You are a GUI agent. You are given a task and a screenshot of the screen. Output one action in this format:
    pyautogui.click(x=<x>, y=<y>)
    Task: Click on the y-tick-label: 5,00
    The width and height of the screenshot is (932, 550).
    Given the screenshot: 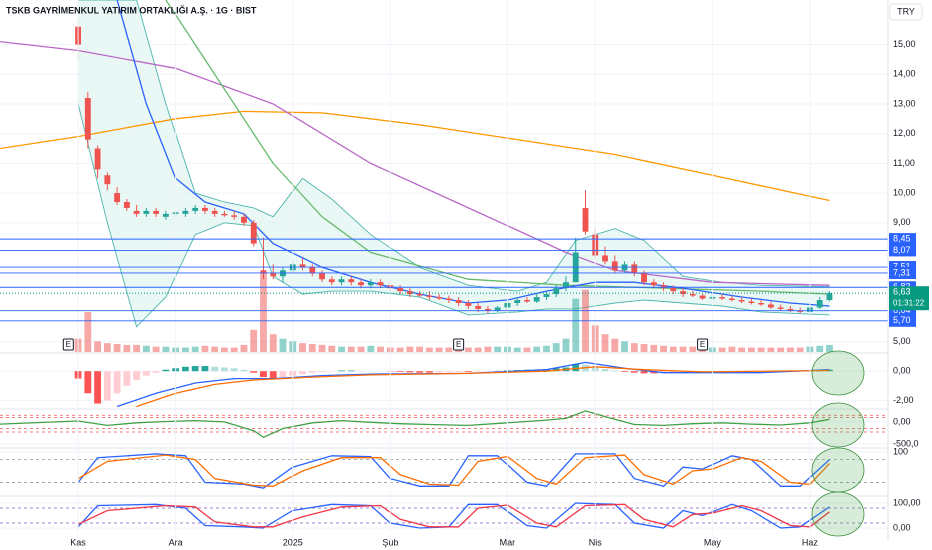 What is the action you would take?
    pyautogui.click(x=902, y=341)
    